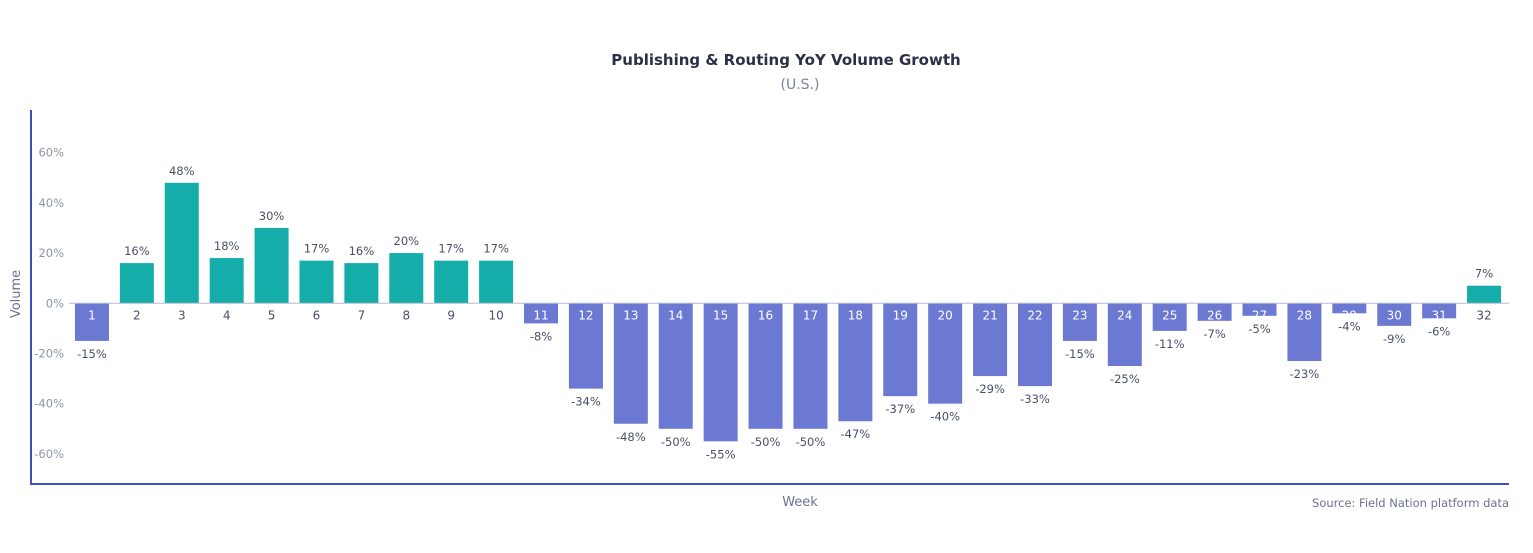 This screenshot has height=553, width=1533. What do you see at coordinates (495, 315) in the screenshot?
I see `x-tick-label: 10` at bounding box center [495, 315].